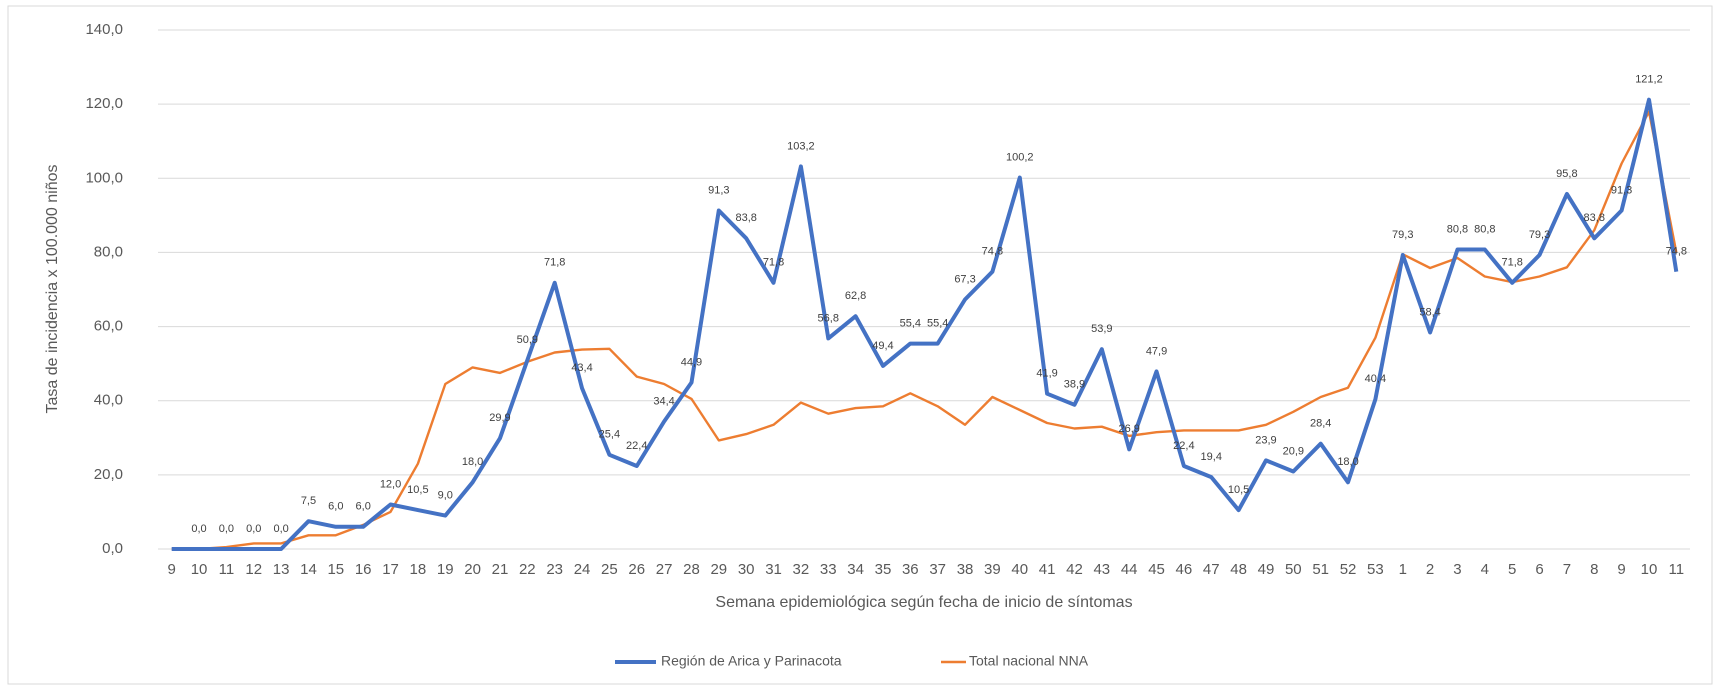 The image size is (1715, 688). I want to click on data-label: 7,5, so click(308, 501).